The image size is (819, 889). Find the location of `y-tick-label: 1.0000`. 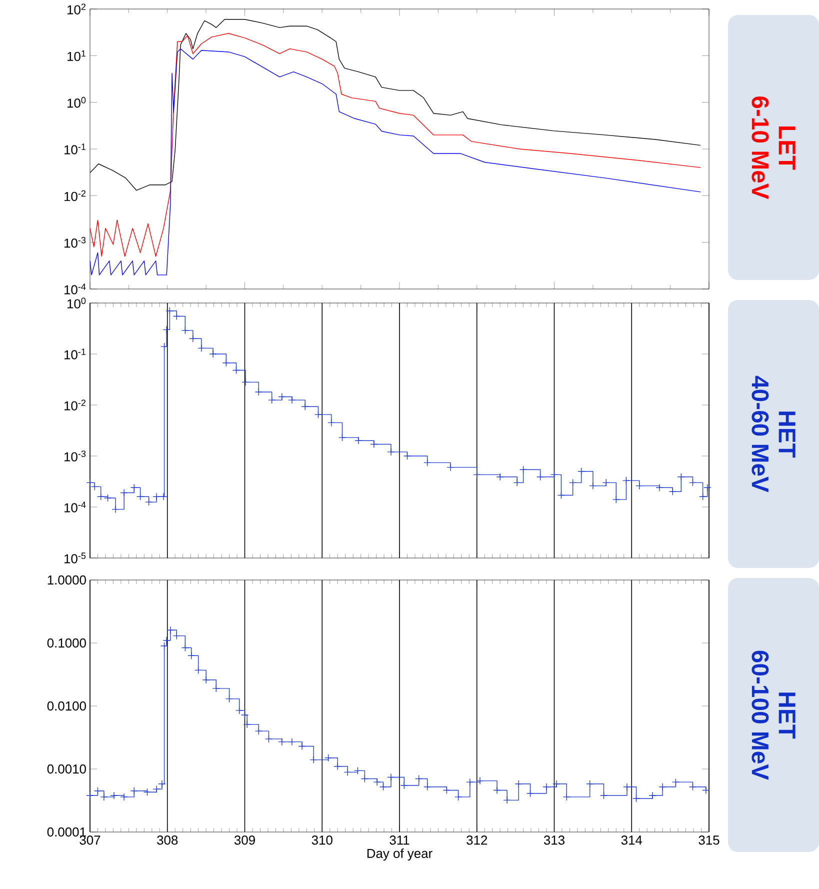

y-tick-label: 1.0000 is located at coordinates (67, 580).